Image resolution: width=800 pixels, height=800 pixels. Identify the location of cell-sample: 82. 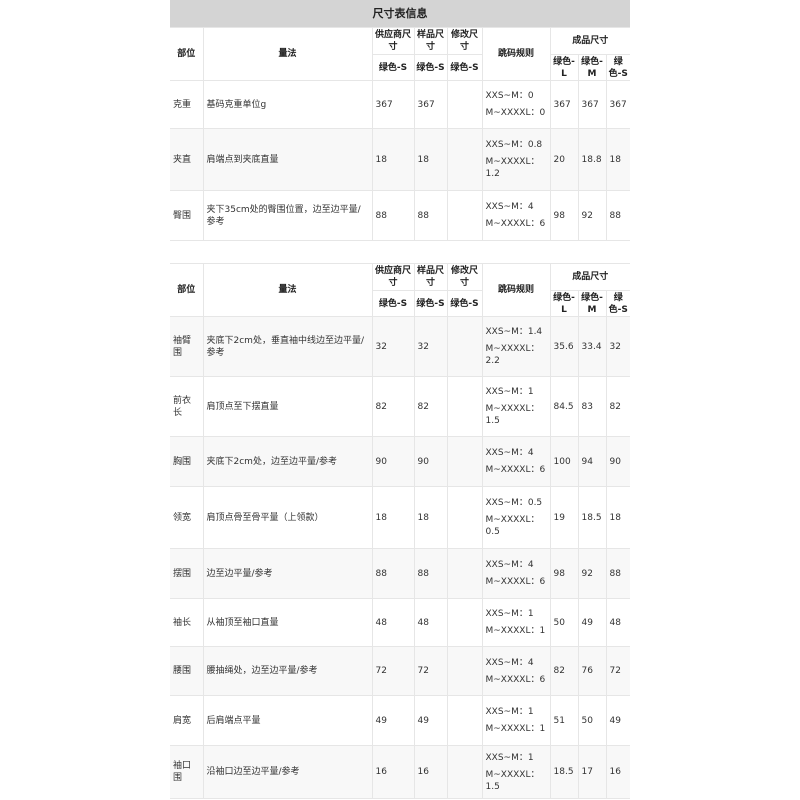
(430, 406).